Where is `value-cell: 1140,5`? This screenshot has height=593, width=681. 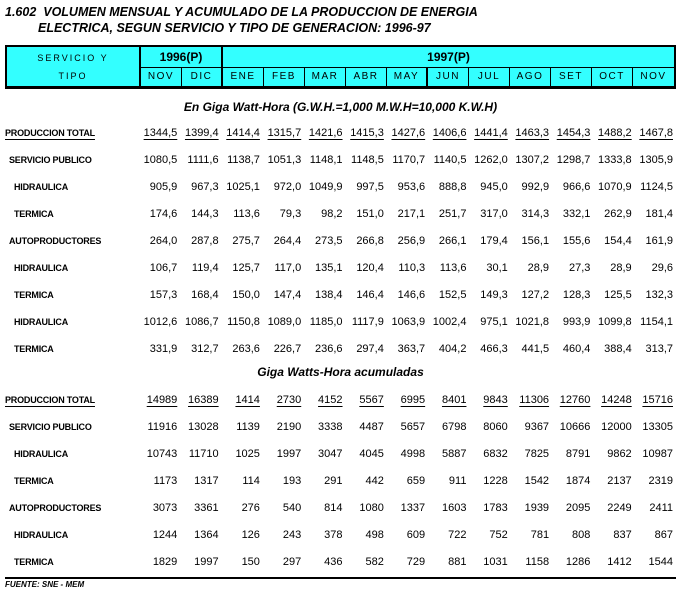
value-cell: 1140,5 is located at coordinates (450, 159).